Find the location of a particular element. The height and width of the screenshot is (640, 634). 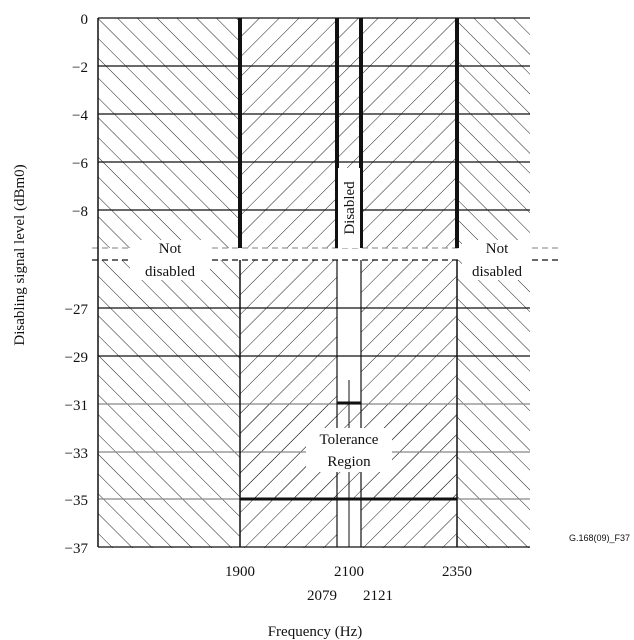

label-not-disabled-right-1: Not is located at coordinates (497, 249).